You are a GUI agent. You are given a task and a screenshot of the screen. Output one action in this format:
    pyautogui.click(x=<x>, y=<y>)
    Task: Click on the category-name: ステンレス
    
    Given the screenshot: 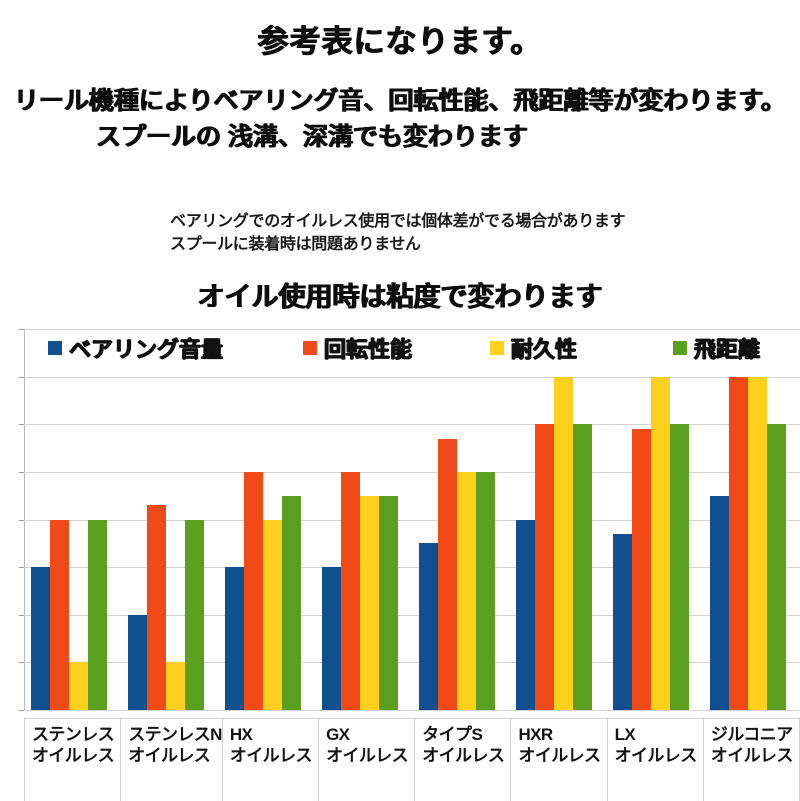 What is the action you would take?
    pyautogui.click(x=73, y=734)
    